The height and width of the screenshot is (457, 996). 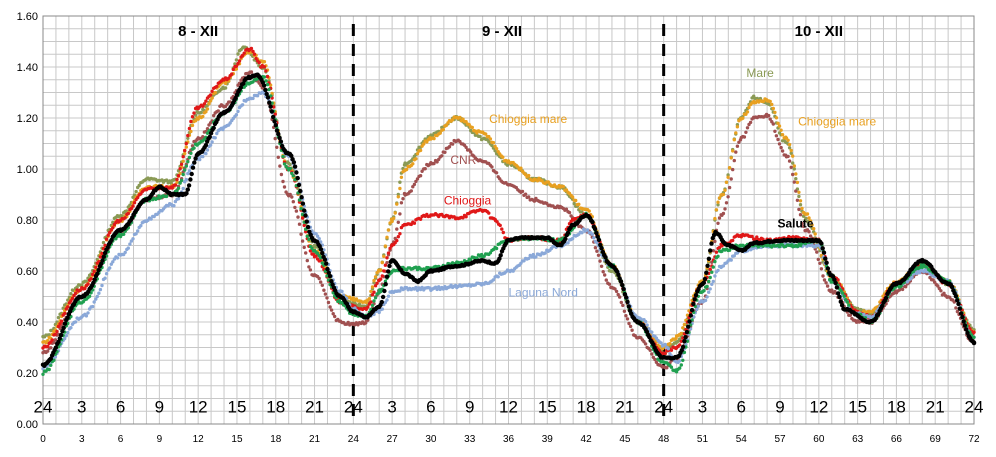 I want to click on hour-label: 18, so click(x=275, y=407).